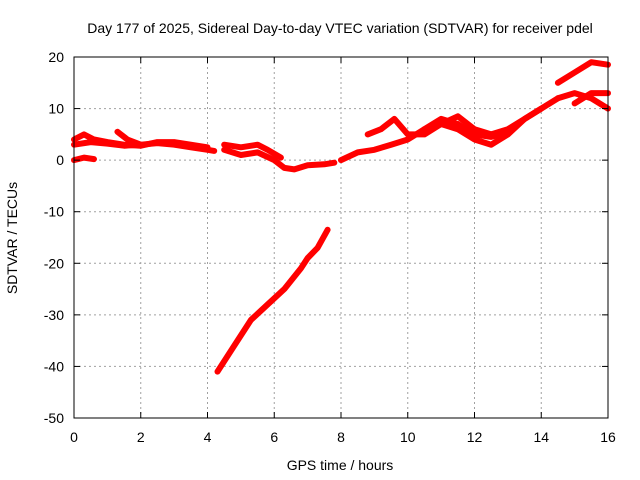  Describe the element at coordinates (141, 437) in the screenshot. I see `x-tick-label: 2` at that location.